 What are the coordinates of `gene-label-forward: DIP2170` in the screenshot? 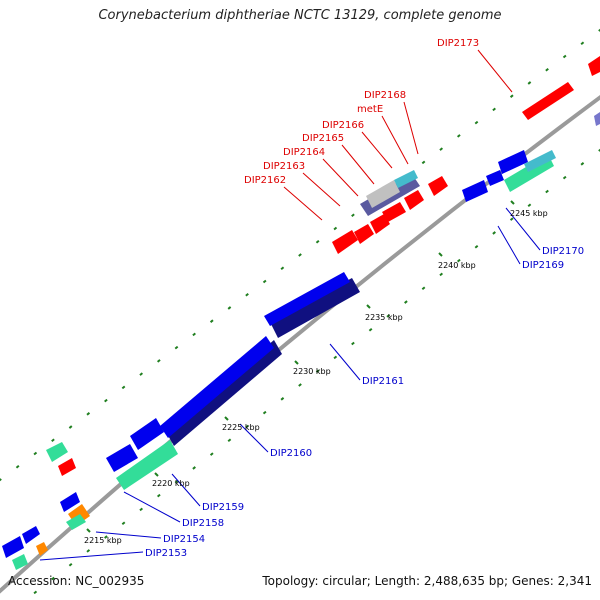 It's located at (563, 251).